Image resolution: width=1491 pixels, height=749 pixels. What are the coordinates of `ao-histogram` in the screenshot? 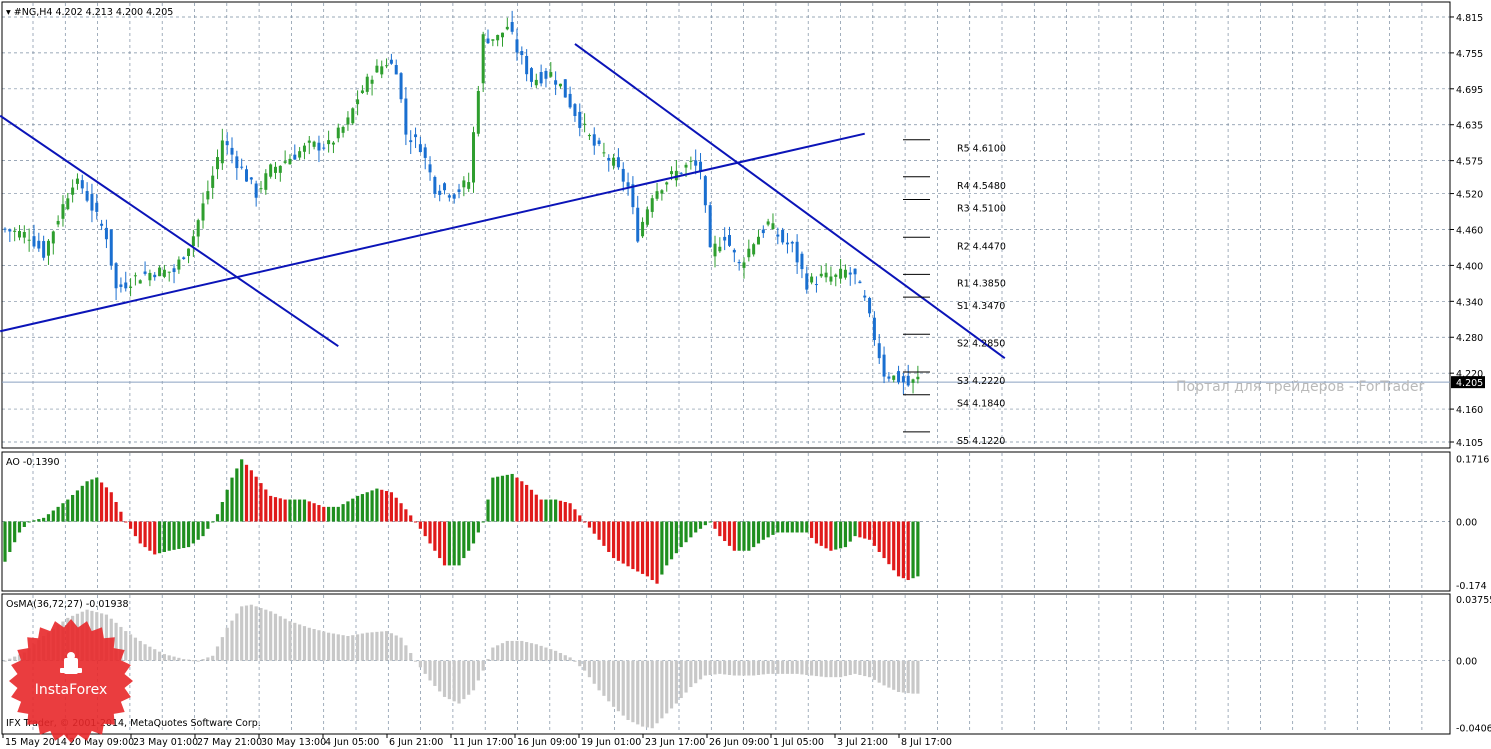 It's located at (461, 521).